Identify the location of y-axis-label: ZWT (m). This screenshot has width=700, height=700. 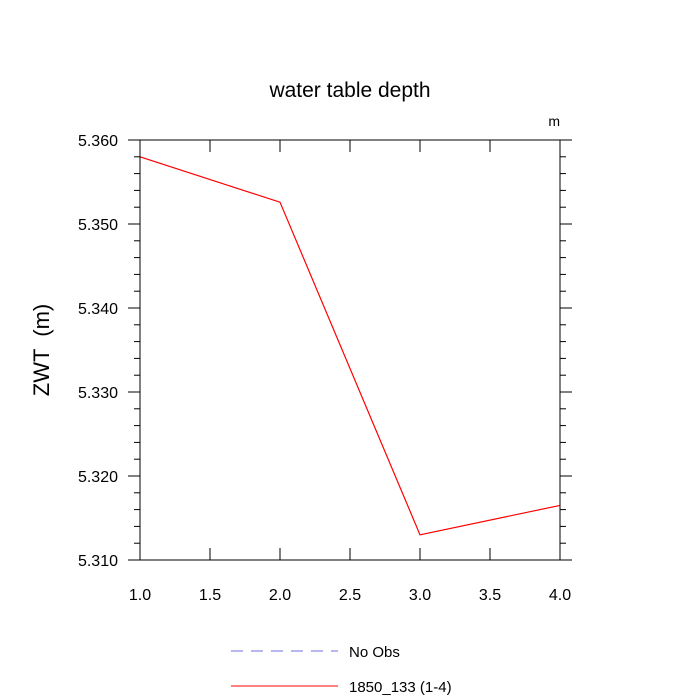
(41, 350).